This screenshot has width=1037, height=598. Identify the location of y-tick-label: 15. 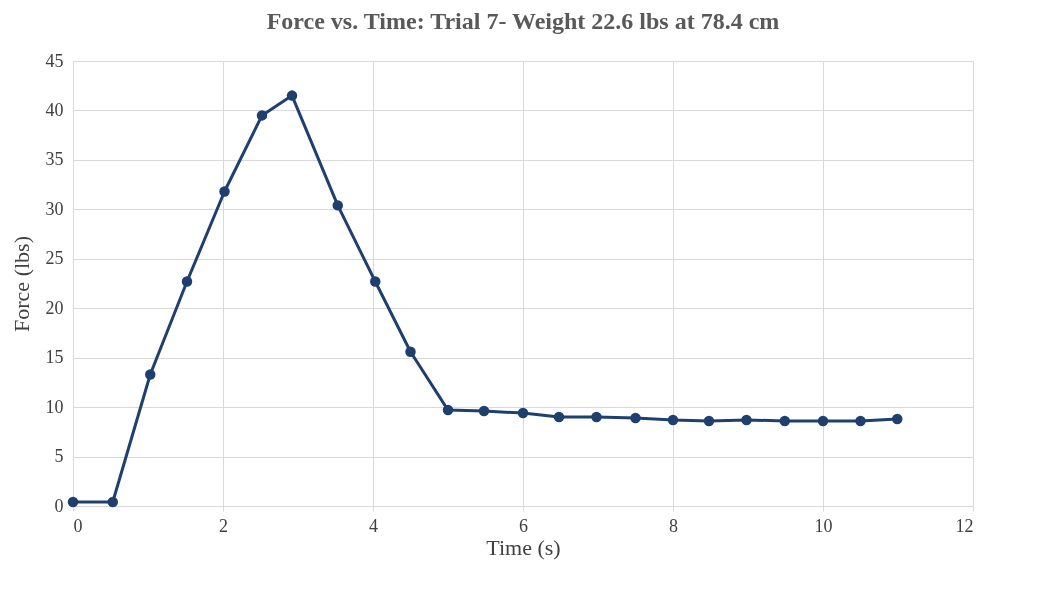
(54, 357).